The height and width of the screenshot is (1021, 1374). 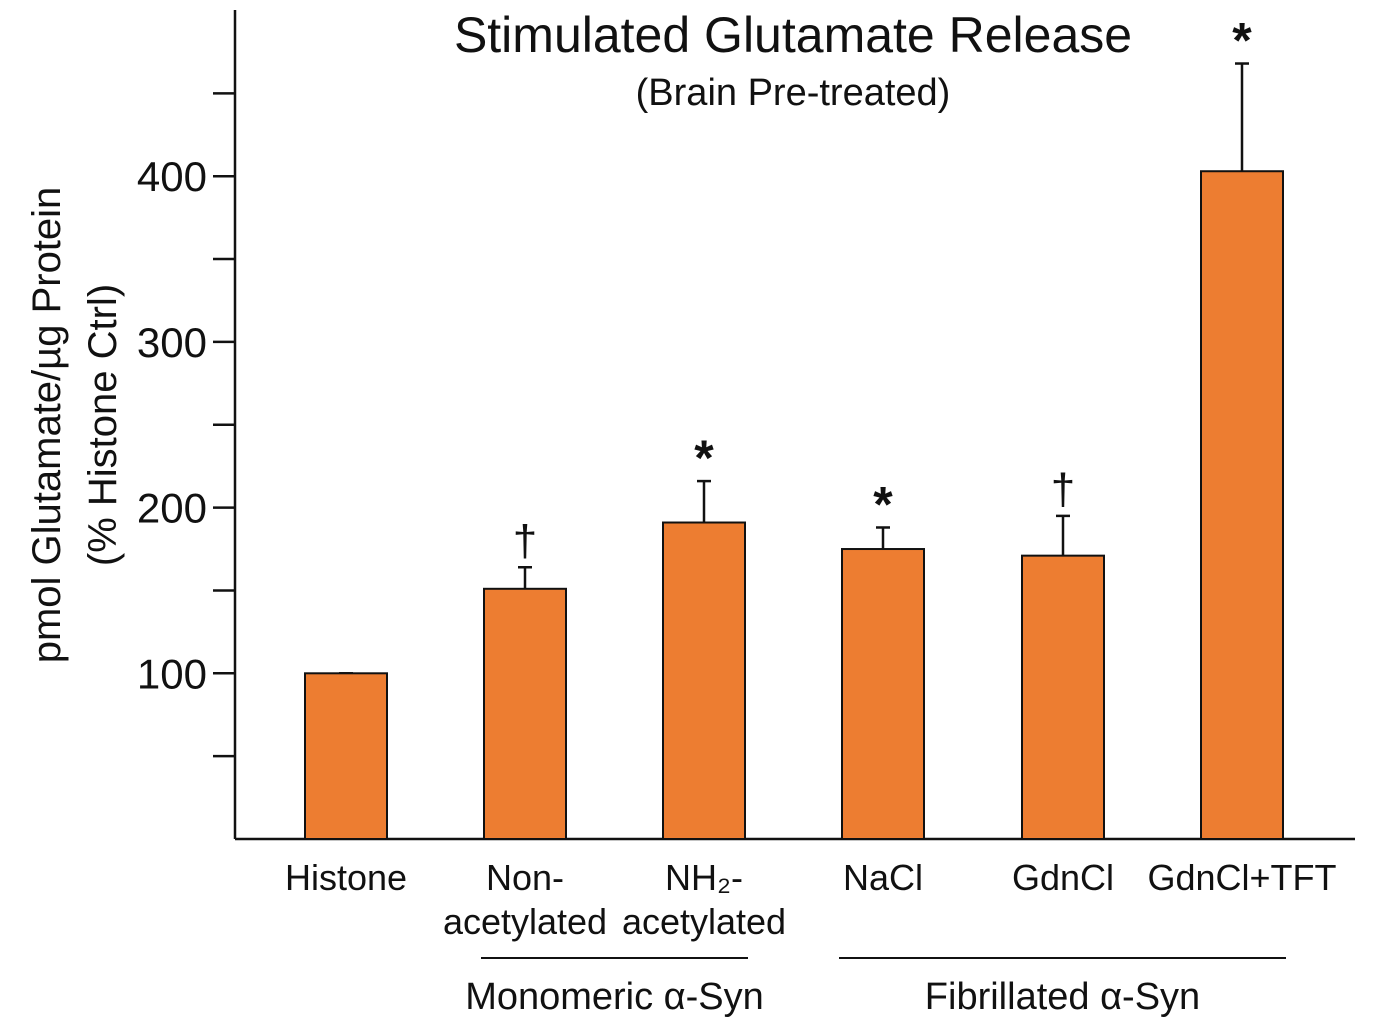 What do you see at coordinates (883, 877) in the screenshot?
I see `x-tick-label: NaCl` at bounding box center [883, 877].